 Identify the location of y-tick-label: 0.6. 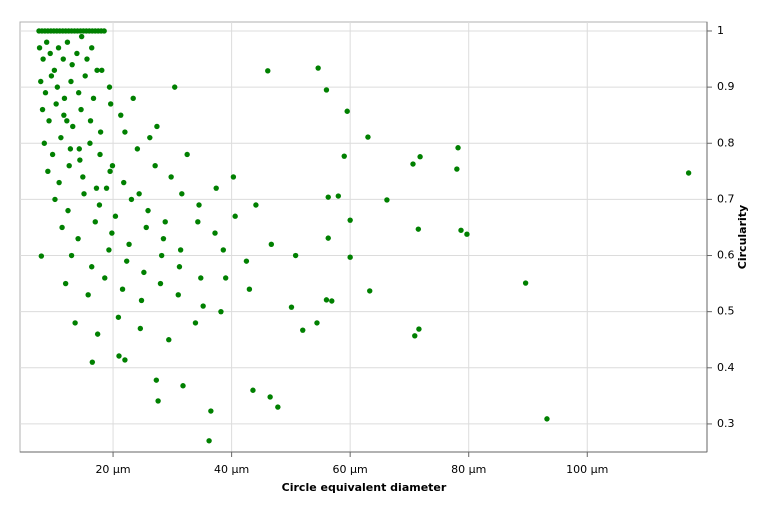
(726, 255).